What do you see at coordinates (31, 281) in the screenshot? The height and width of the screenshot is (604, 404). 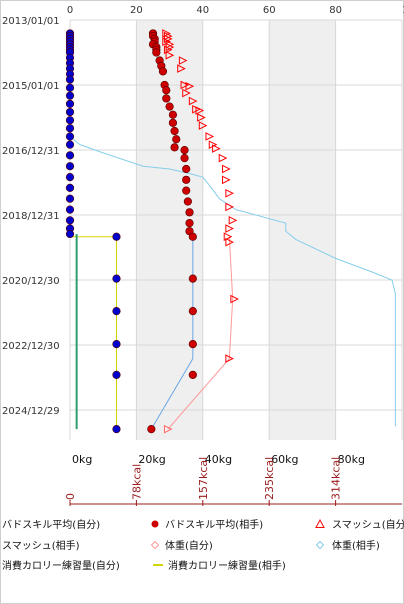 I see `y-tick-label: 2020/12/30` at bounding box center [31, 281].